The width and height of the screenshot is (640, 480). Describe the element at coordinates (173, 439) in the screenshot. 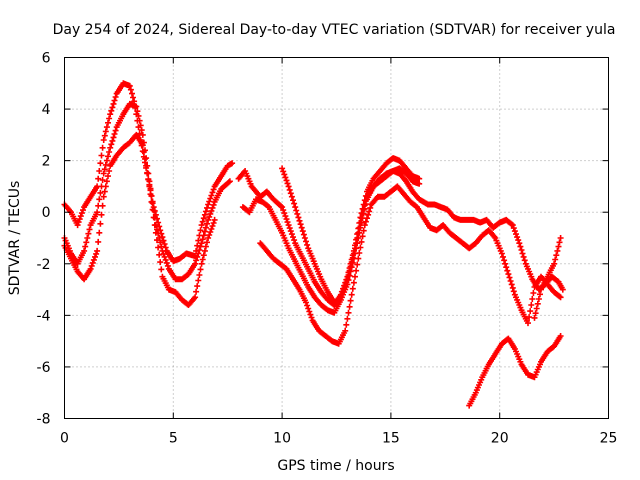

I see `x-tick-label: 5` at that location.